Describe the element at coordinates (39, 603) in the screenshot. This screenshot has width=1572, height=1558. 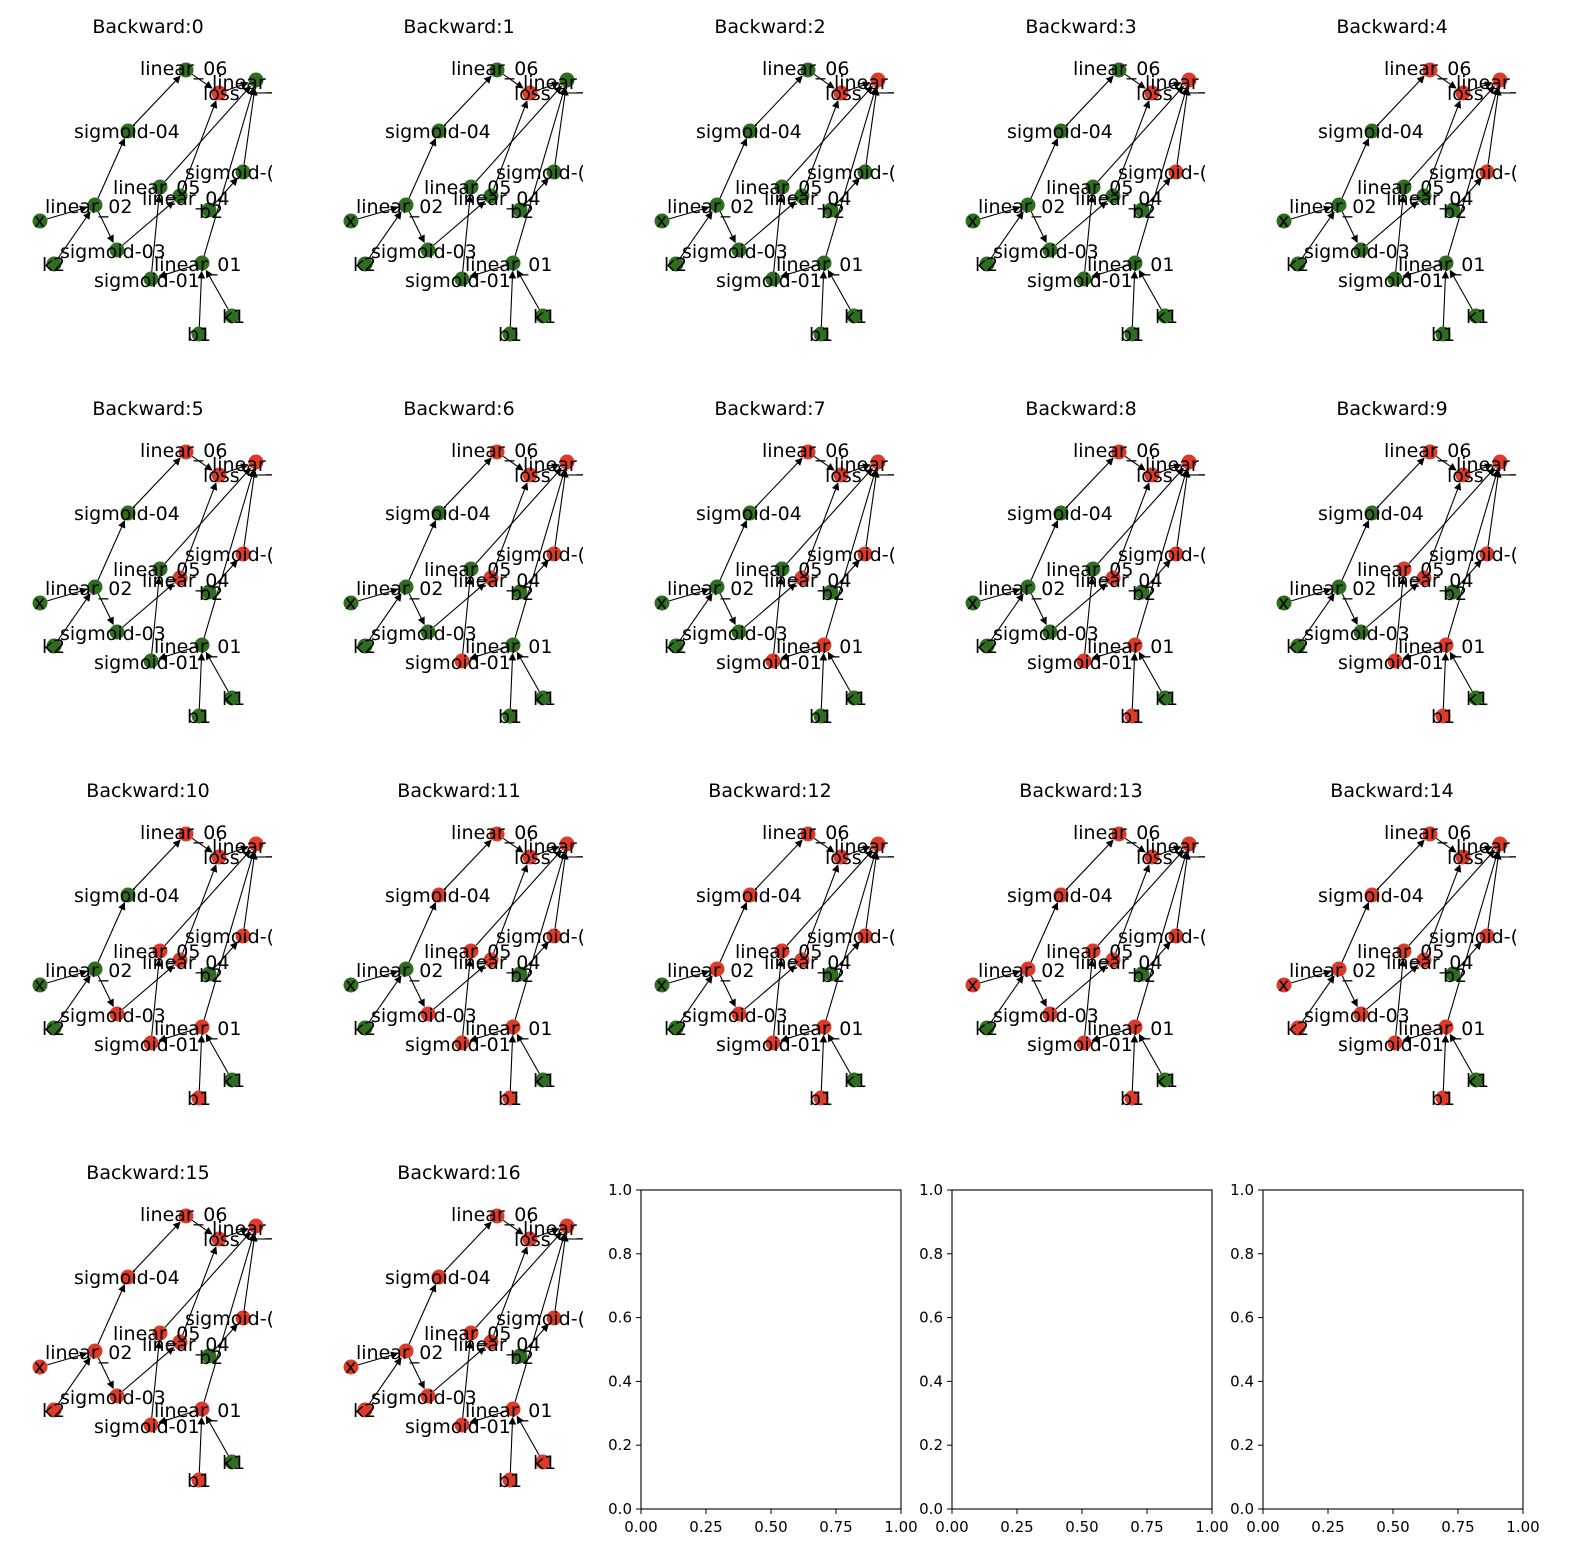
I see `node-label-x: x` at that location.